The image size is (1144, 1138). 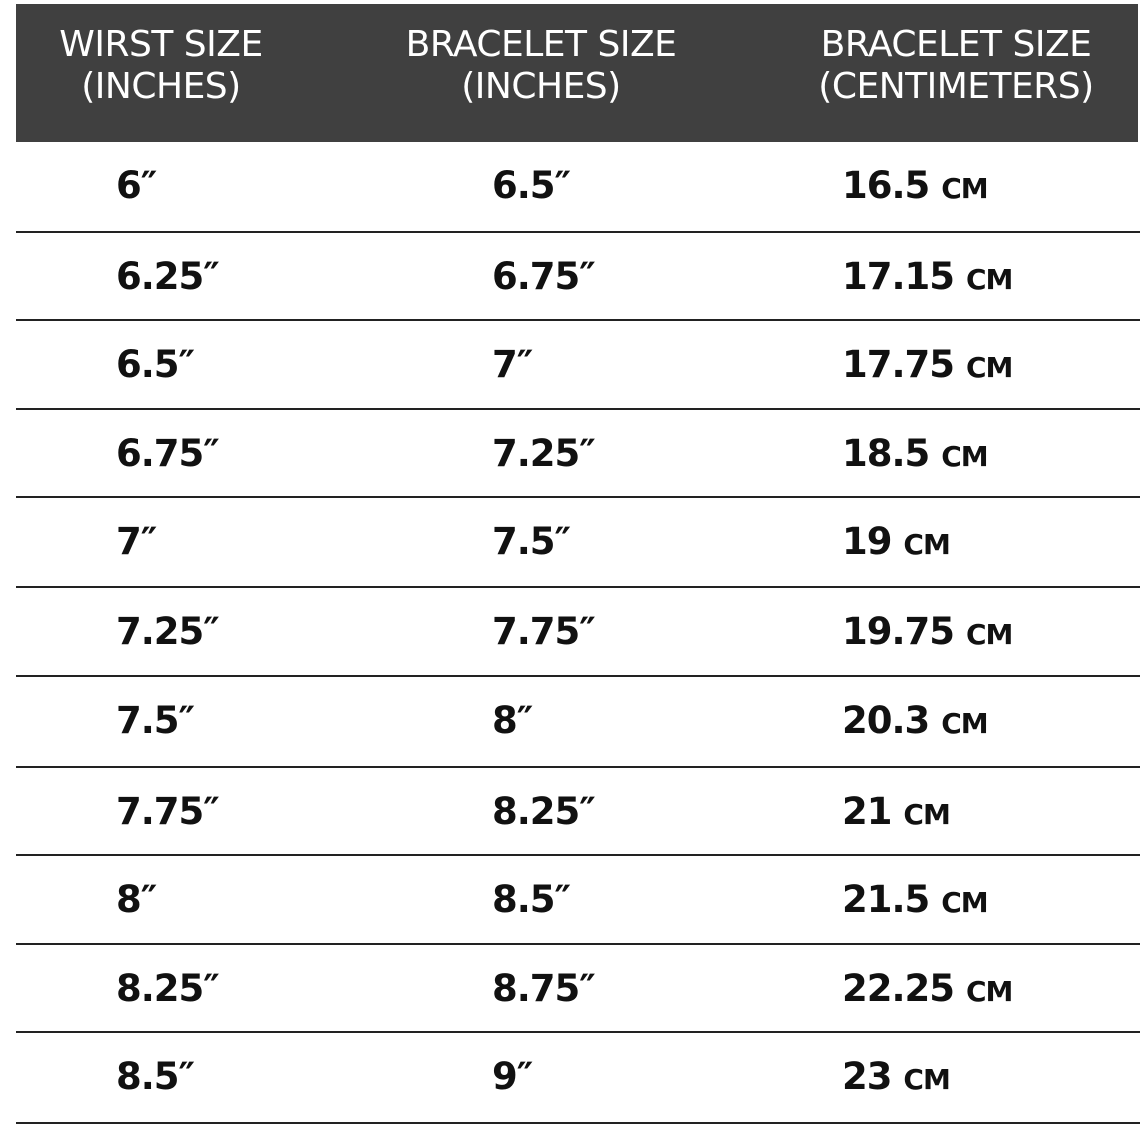 I want to click on wrist-size: 7.5″, so click(x=155, y=720).